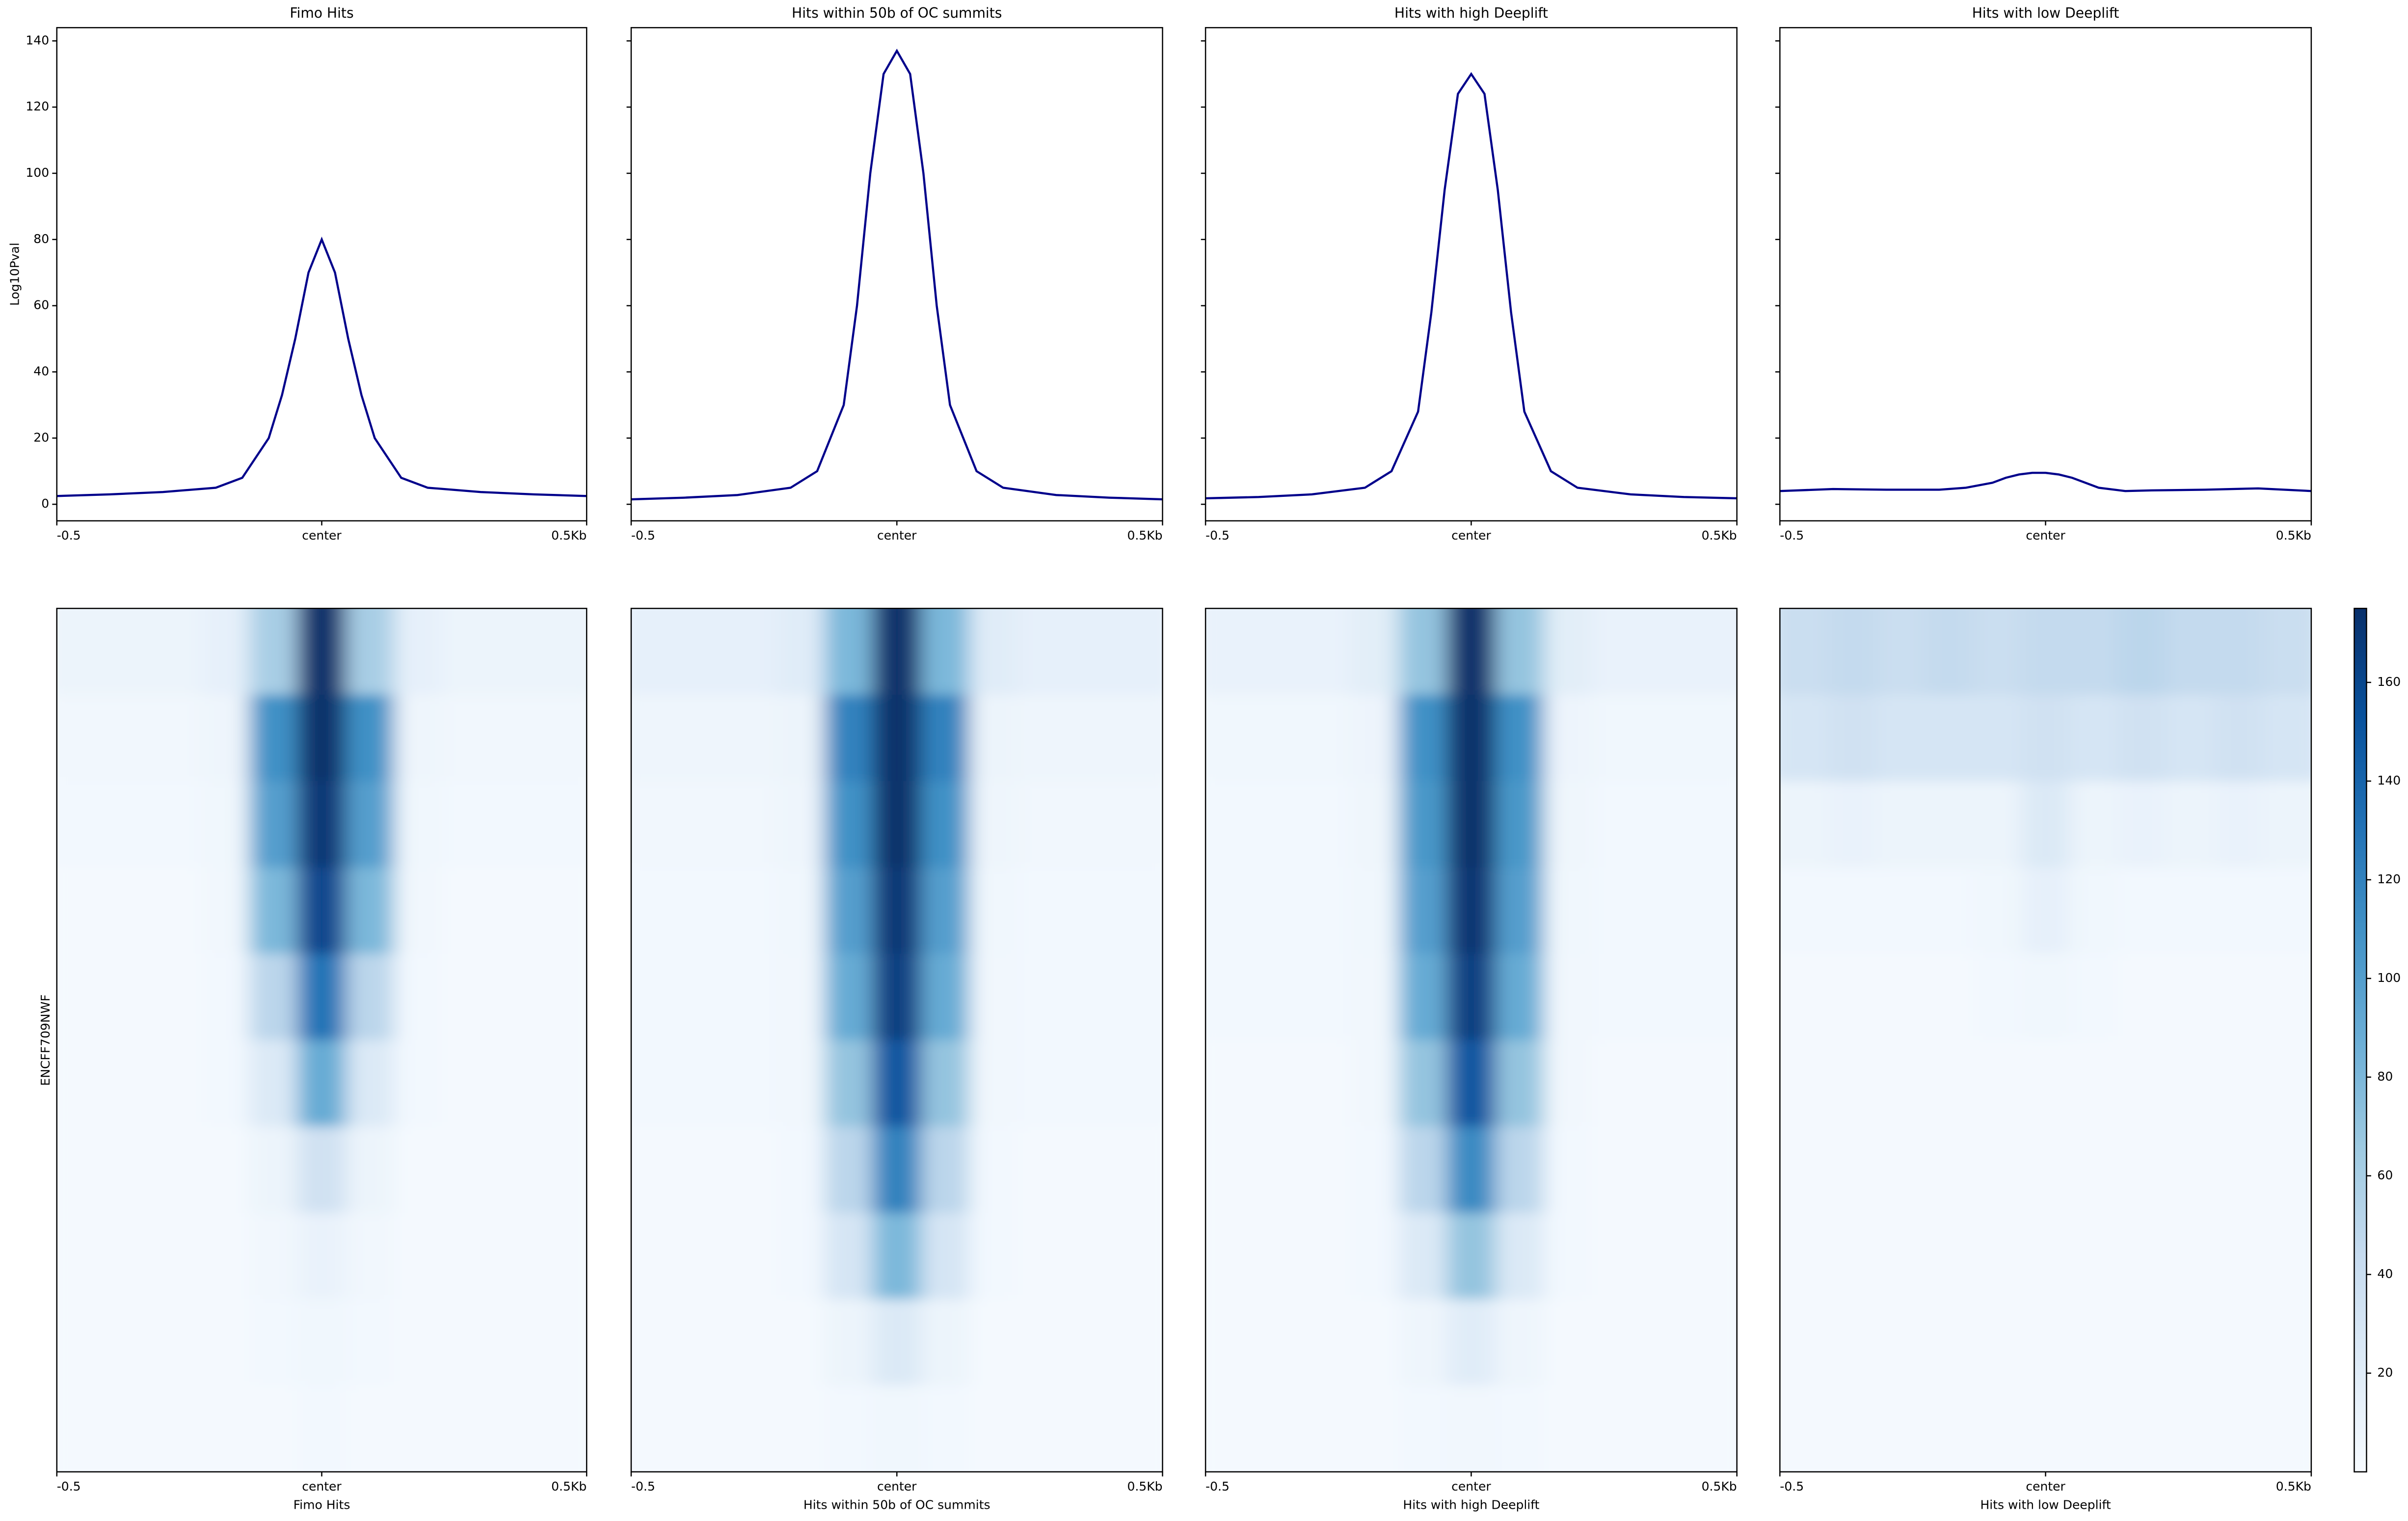 The height and width of the screenshot is (1521, 2408). What do you see at coordinates (897, 1040) in the screenshot?
I see `heatmap-clip` at bounding box center [897, 1040].